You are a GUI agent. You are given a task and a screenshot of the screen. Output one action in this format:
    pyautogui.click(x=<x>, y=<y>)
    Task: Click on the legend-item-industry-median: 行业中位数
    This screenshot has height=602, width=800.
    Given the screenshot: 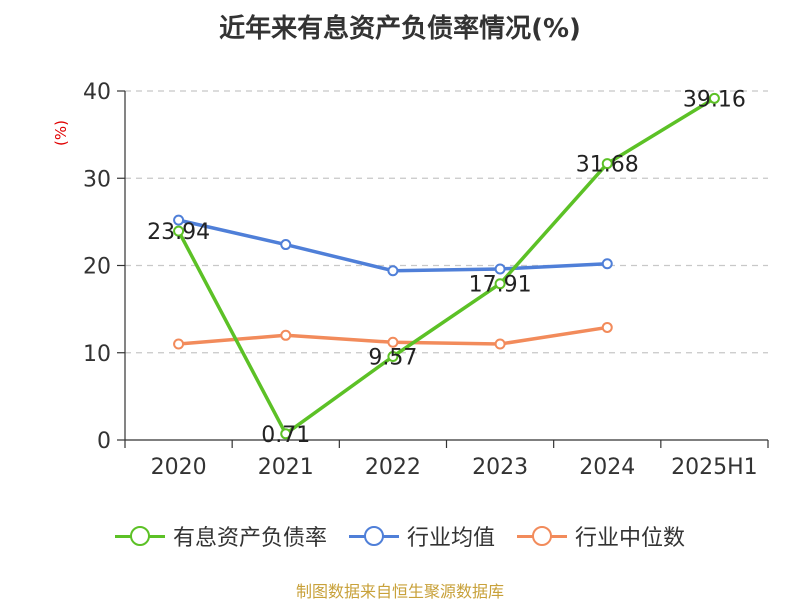 What is the action you would take?
    pyautogui.click(x=601, y=536)
    